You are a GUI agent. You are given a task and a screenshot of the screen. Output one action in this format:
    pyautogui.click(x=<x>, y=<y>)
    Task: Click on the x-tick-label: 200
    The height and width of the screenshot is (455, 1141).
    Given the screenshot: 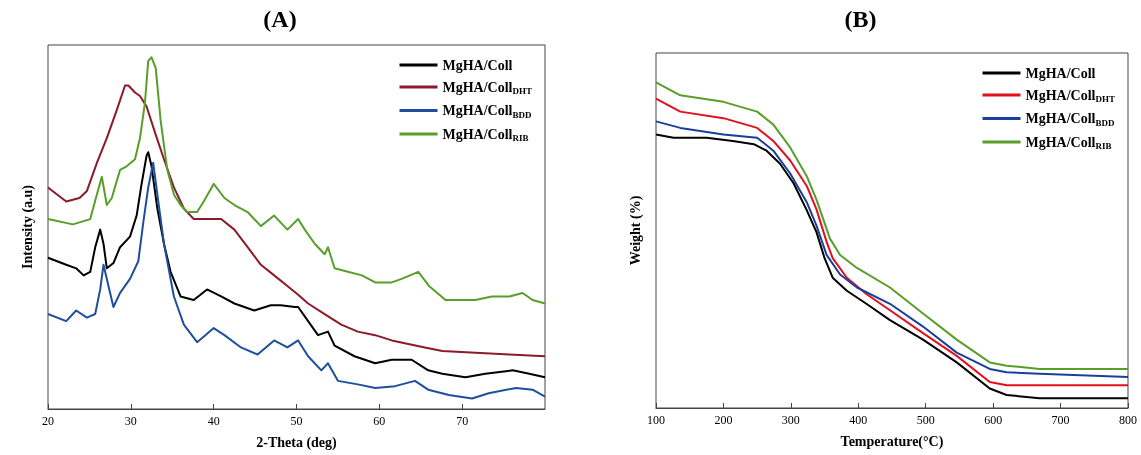 What is the action you would take?
    pyautogui.click(x=723, y=420)
    